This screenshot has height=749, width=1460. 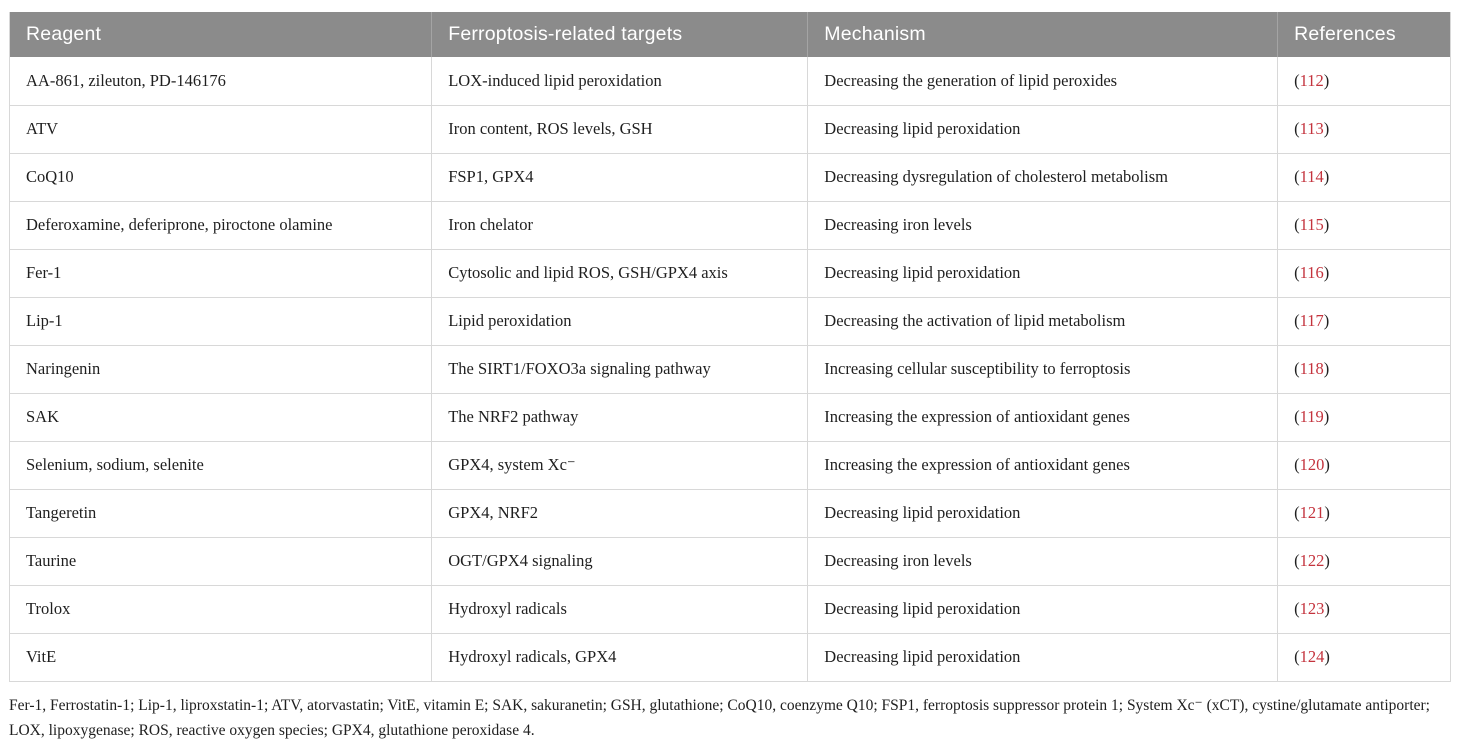 What do you see at coordinates (620, 609) in the screenshot?
I see `targets-cell: Hydroxyl radicals` at bounding box center [620, 609].